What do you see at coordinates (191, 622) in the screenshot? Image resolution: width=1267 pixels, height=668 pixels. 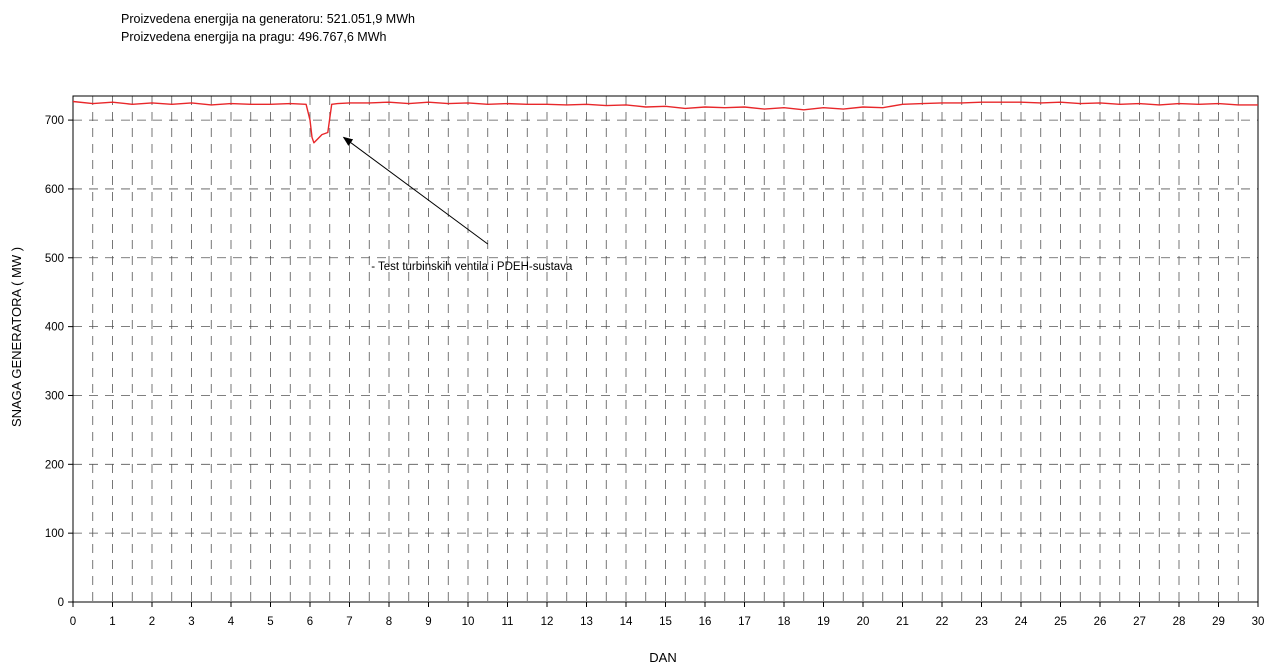 I see `x-tick-label: 3` at bounding box center [191, 622].